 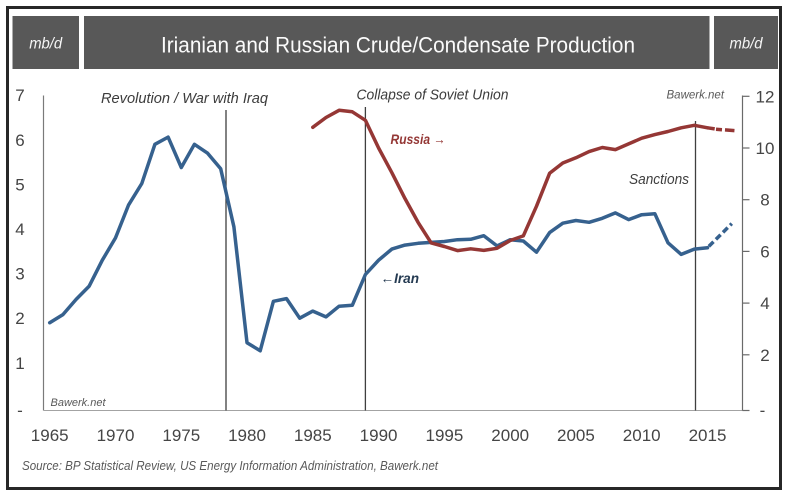 I want to click on svg-text: 2010, so click(x=642, y=435).